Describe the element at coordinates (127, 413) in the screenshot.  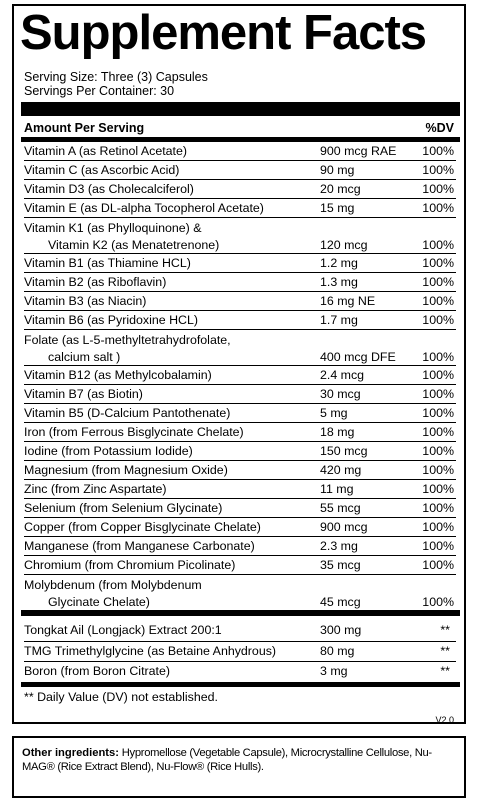
I see `nutrient-name: Vitamin B5 (D-Calcium Pantothenate)` at that location.